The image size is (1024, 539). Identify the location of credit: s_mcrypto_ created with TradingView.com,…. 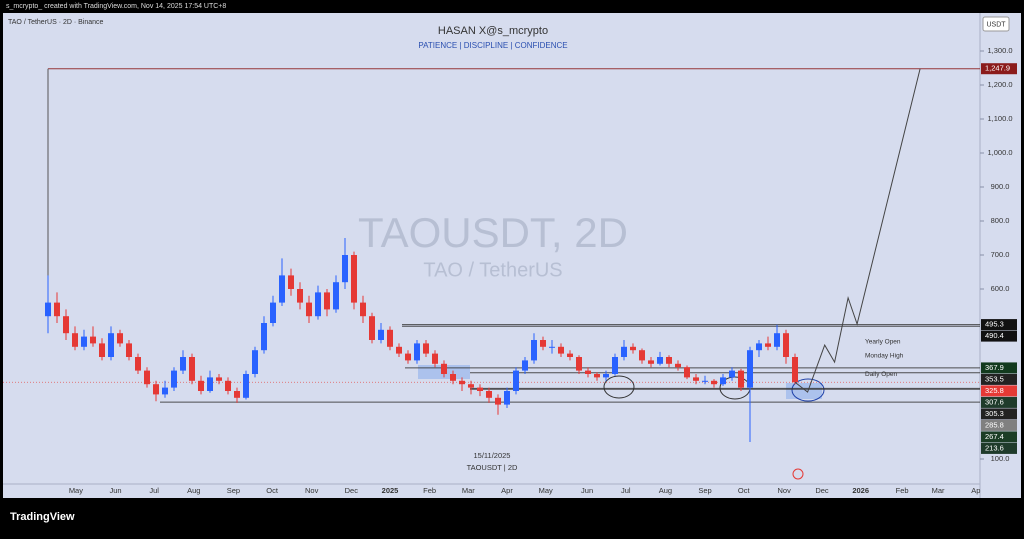
(116, 6).